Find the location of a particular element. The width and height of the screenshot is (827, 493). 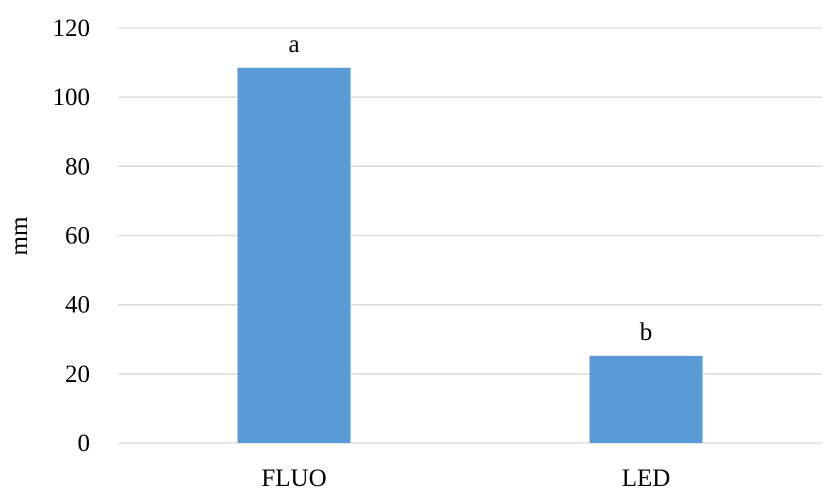

x-tick-label-led: LED is located at coordinates (646, 478).